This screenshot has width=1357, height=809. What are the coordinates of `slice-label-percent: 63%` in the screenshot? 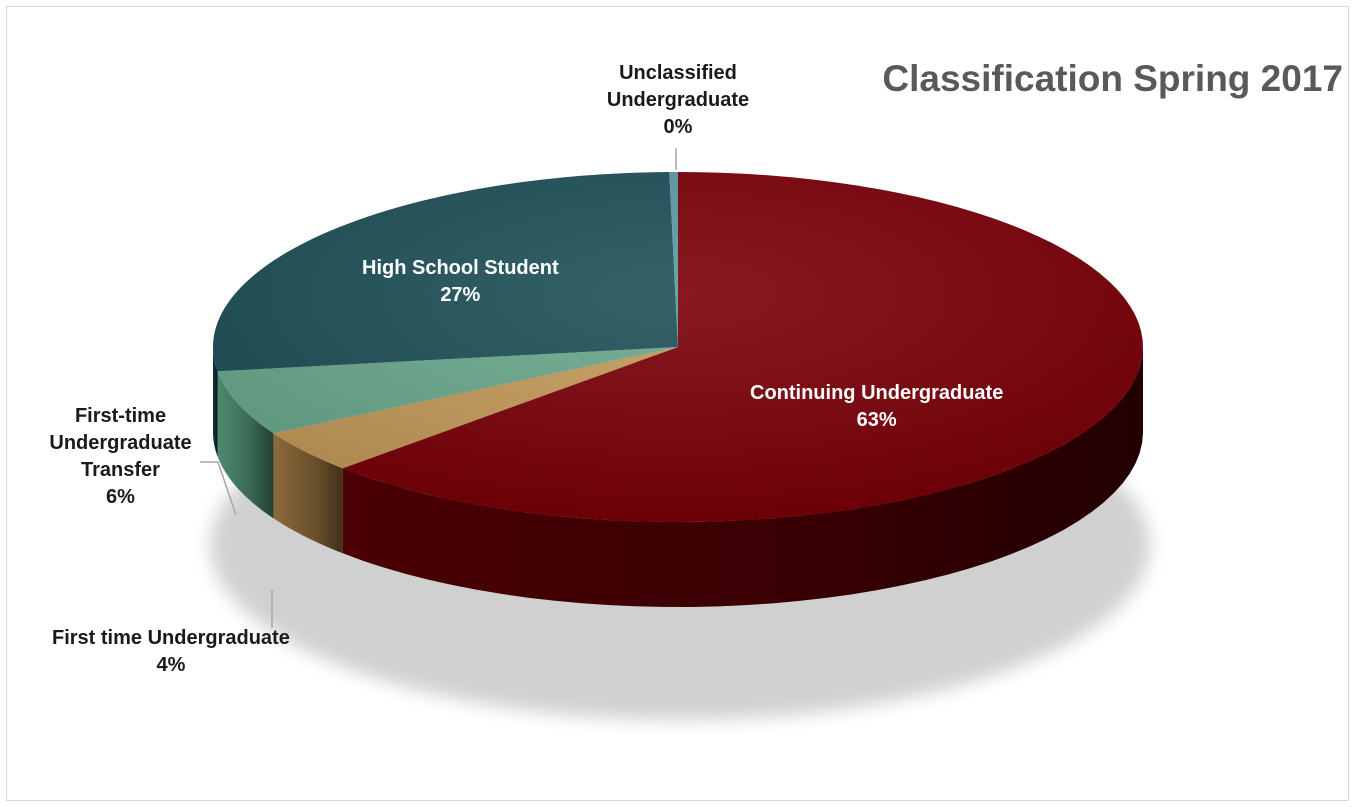 It's located at (876, 420).